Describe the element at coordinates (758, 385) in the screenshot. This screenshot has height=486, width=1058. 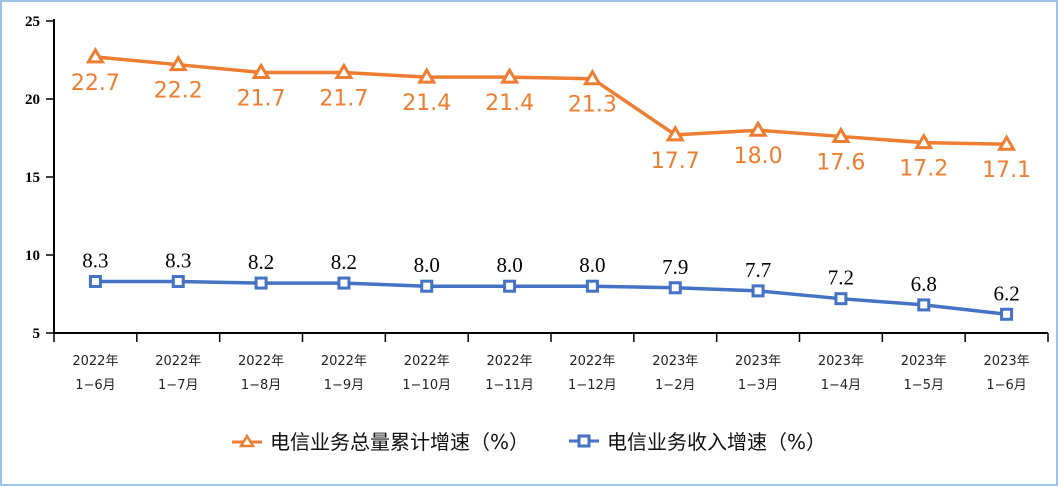
I see `x-tick-label: 1−3月` at that location.